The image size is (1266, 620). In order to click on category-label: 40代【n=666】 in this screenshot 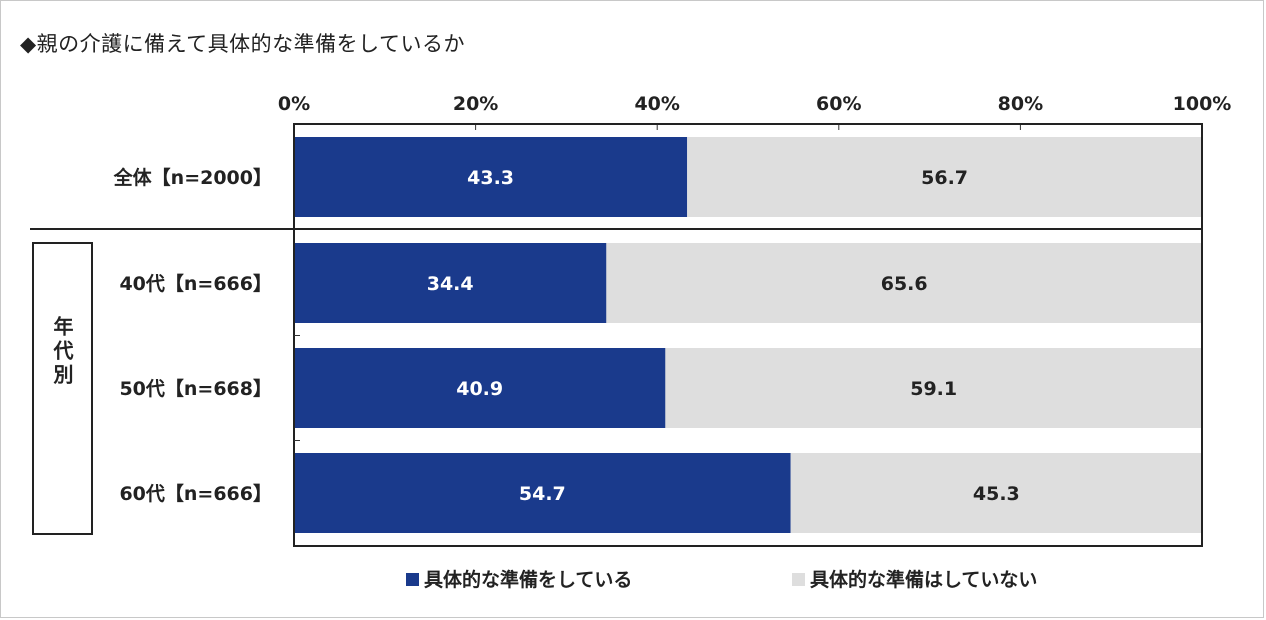, I will do `click(195, 283)`.